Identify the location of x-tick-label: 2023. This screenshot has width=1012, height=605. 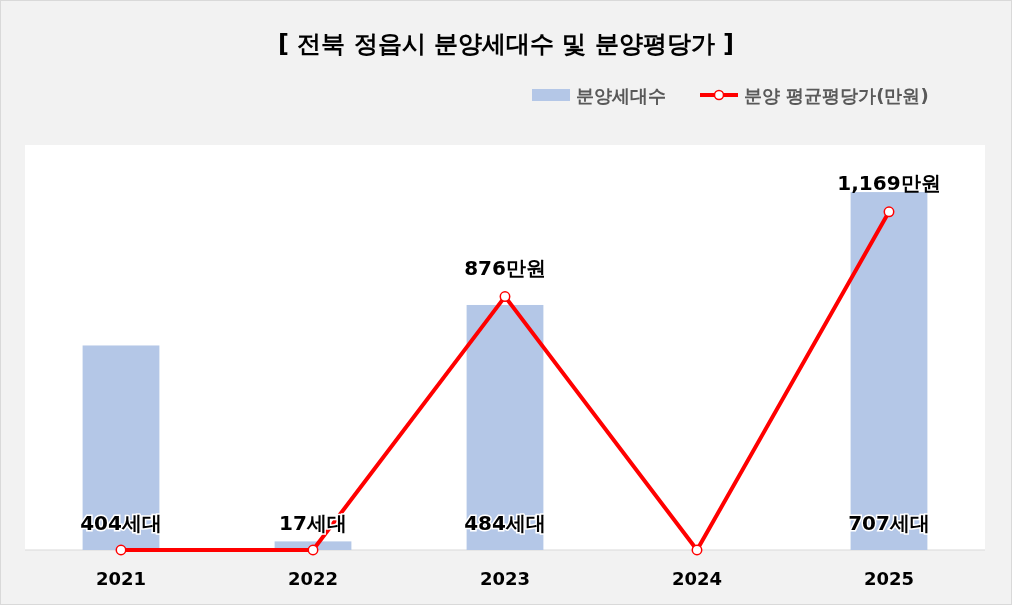
(505, 578).